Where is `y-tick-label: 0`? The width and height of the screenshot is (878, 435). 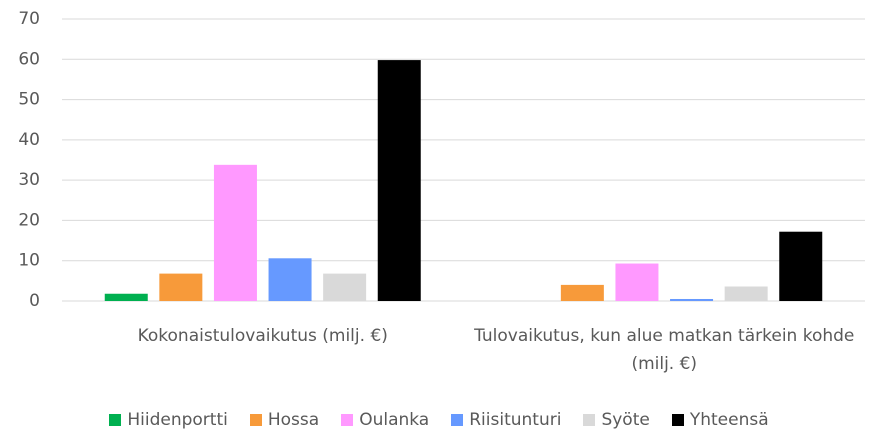
y-tick-label: 0 is located at coordinates (34, 301).